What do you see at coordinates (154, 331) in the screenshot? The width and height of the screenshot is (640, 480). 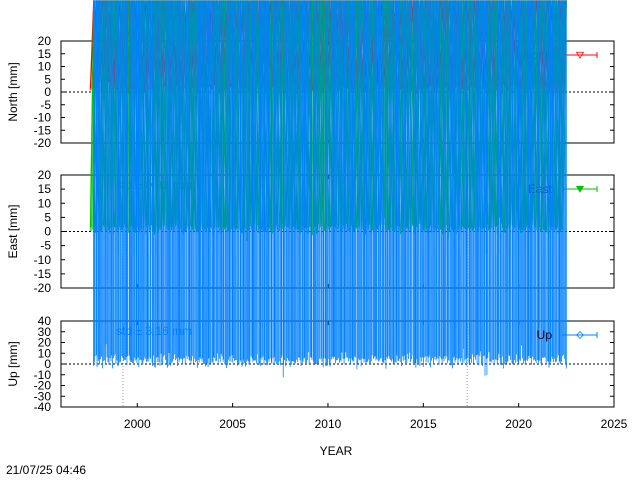 I see `std-annotation: std ± 3.16 mm` at bounding box center [154, 331].